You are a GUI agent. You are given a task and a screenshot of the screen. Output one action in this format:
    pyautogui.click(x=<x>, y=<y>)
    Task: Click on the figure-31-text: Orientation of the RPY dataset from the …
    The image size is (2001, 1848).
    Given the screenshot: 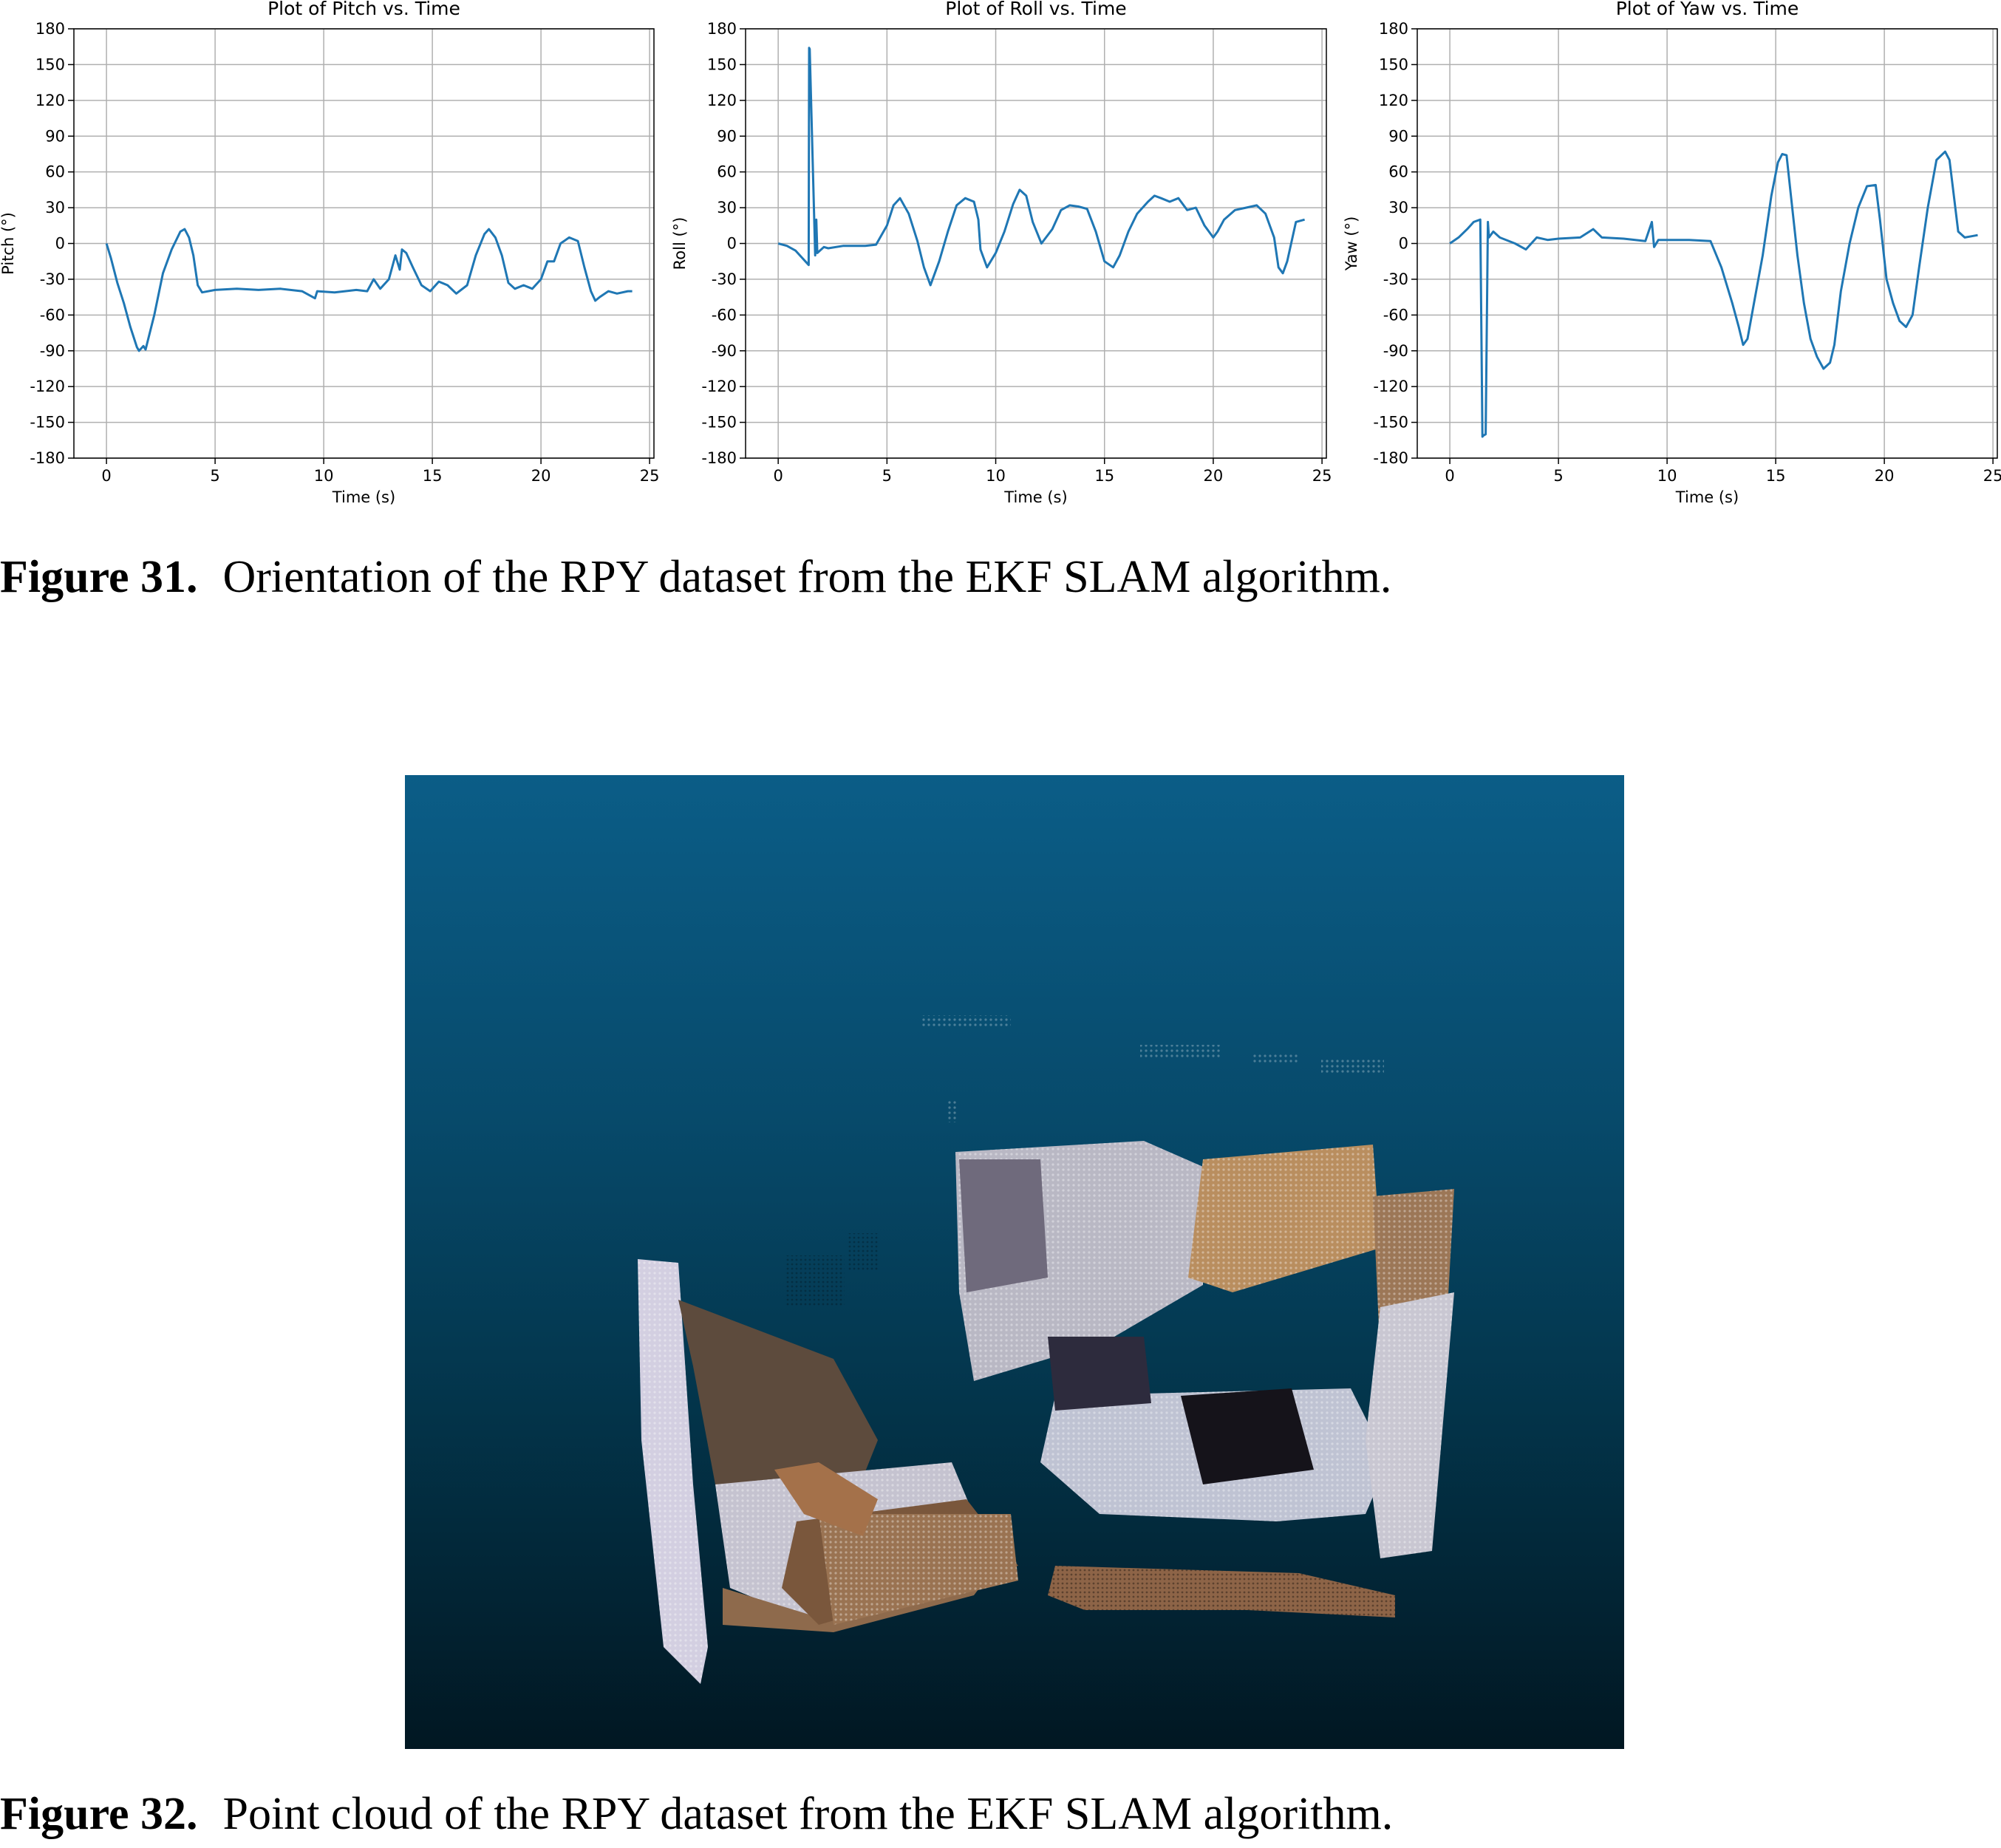 What is the action you would take?
    pyautogui.click(x=807, y=577)
    